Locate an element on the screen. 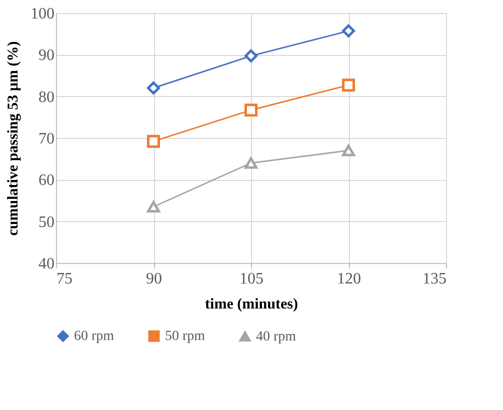 This screenshot has height=410, width=503. x-tick-label: 75 is located at coordinates (64, 279).